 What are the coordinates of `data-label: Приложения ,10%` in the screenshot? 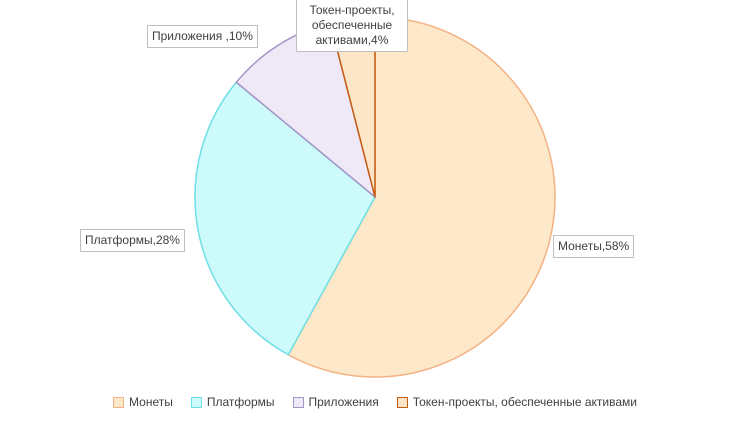 It's located at (202, 36).